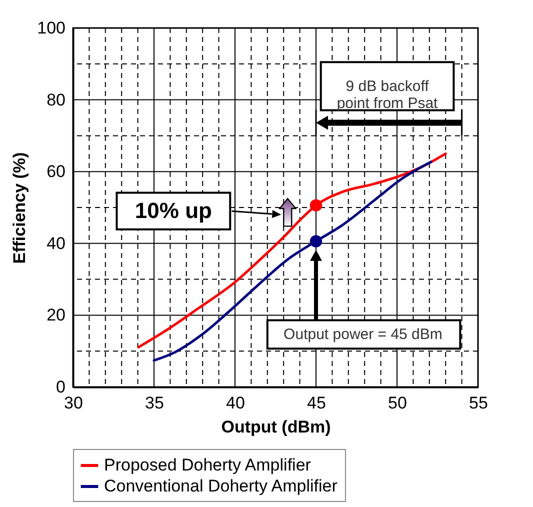  I want to click on annotation: 9 dB backoff point from Psat, so click(387, 95).